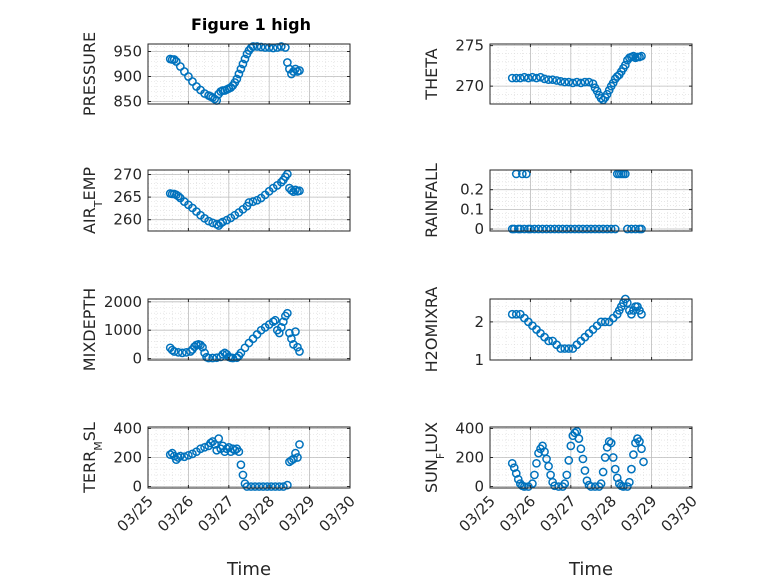 The width and height of the screenshot is (778, 583). I want to click on subplot-air_temp: 260 265 270 AIRTEMP, so click(215, 200).